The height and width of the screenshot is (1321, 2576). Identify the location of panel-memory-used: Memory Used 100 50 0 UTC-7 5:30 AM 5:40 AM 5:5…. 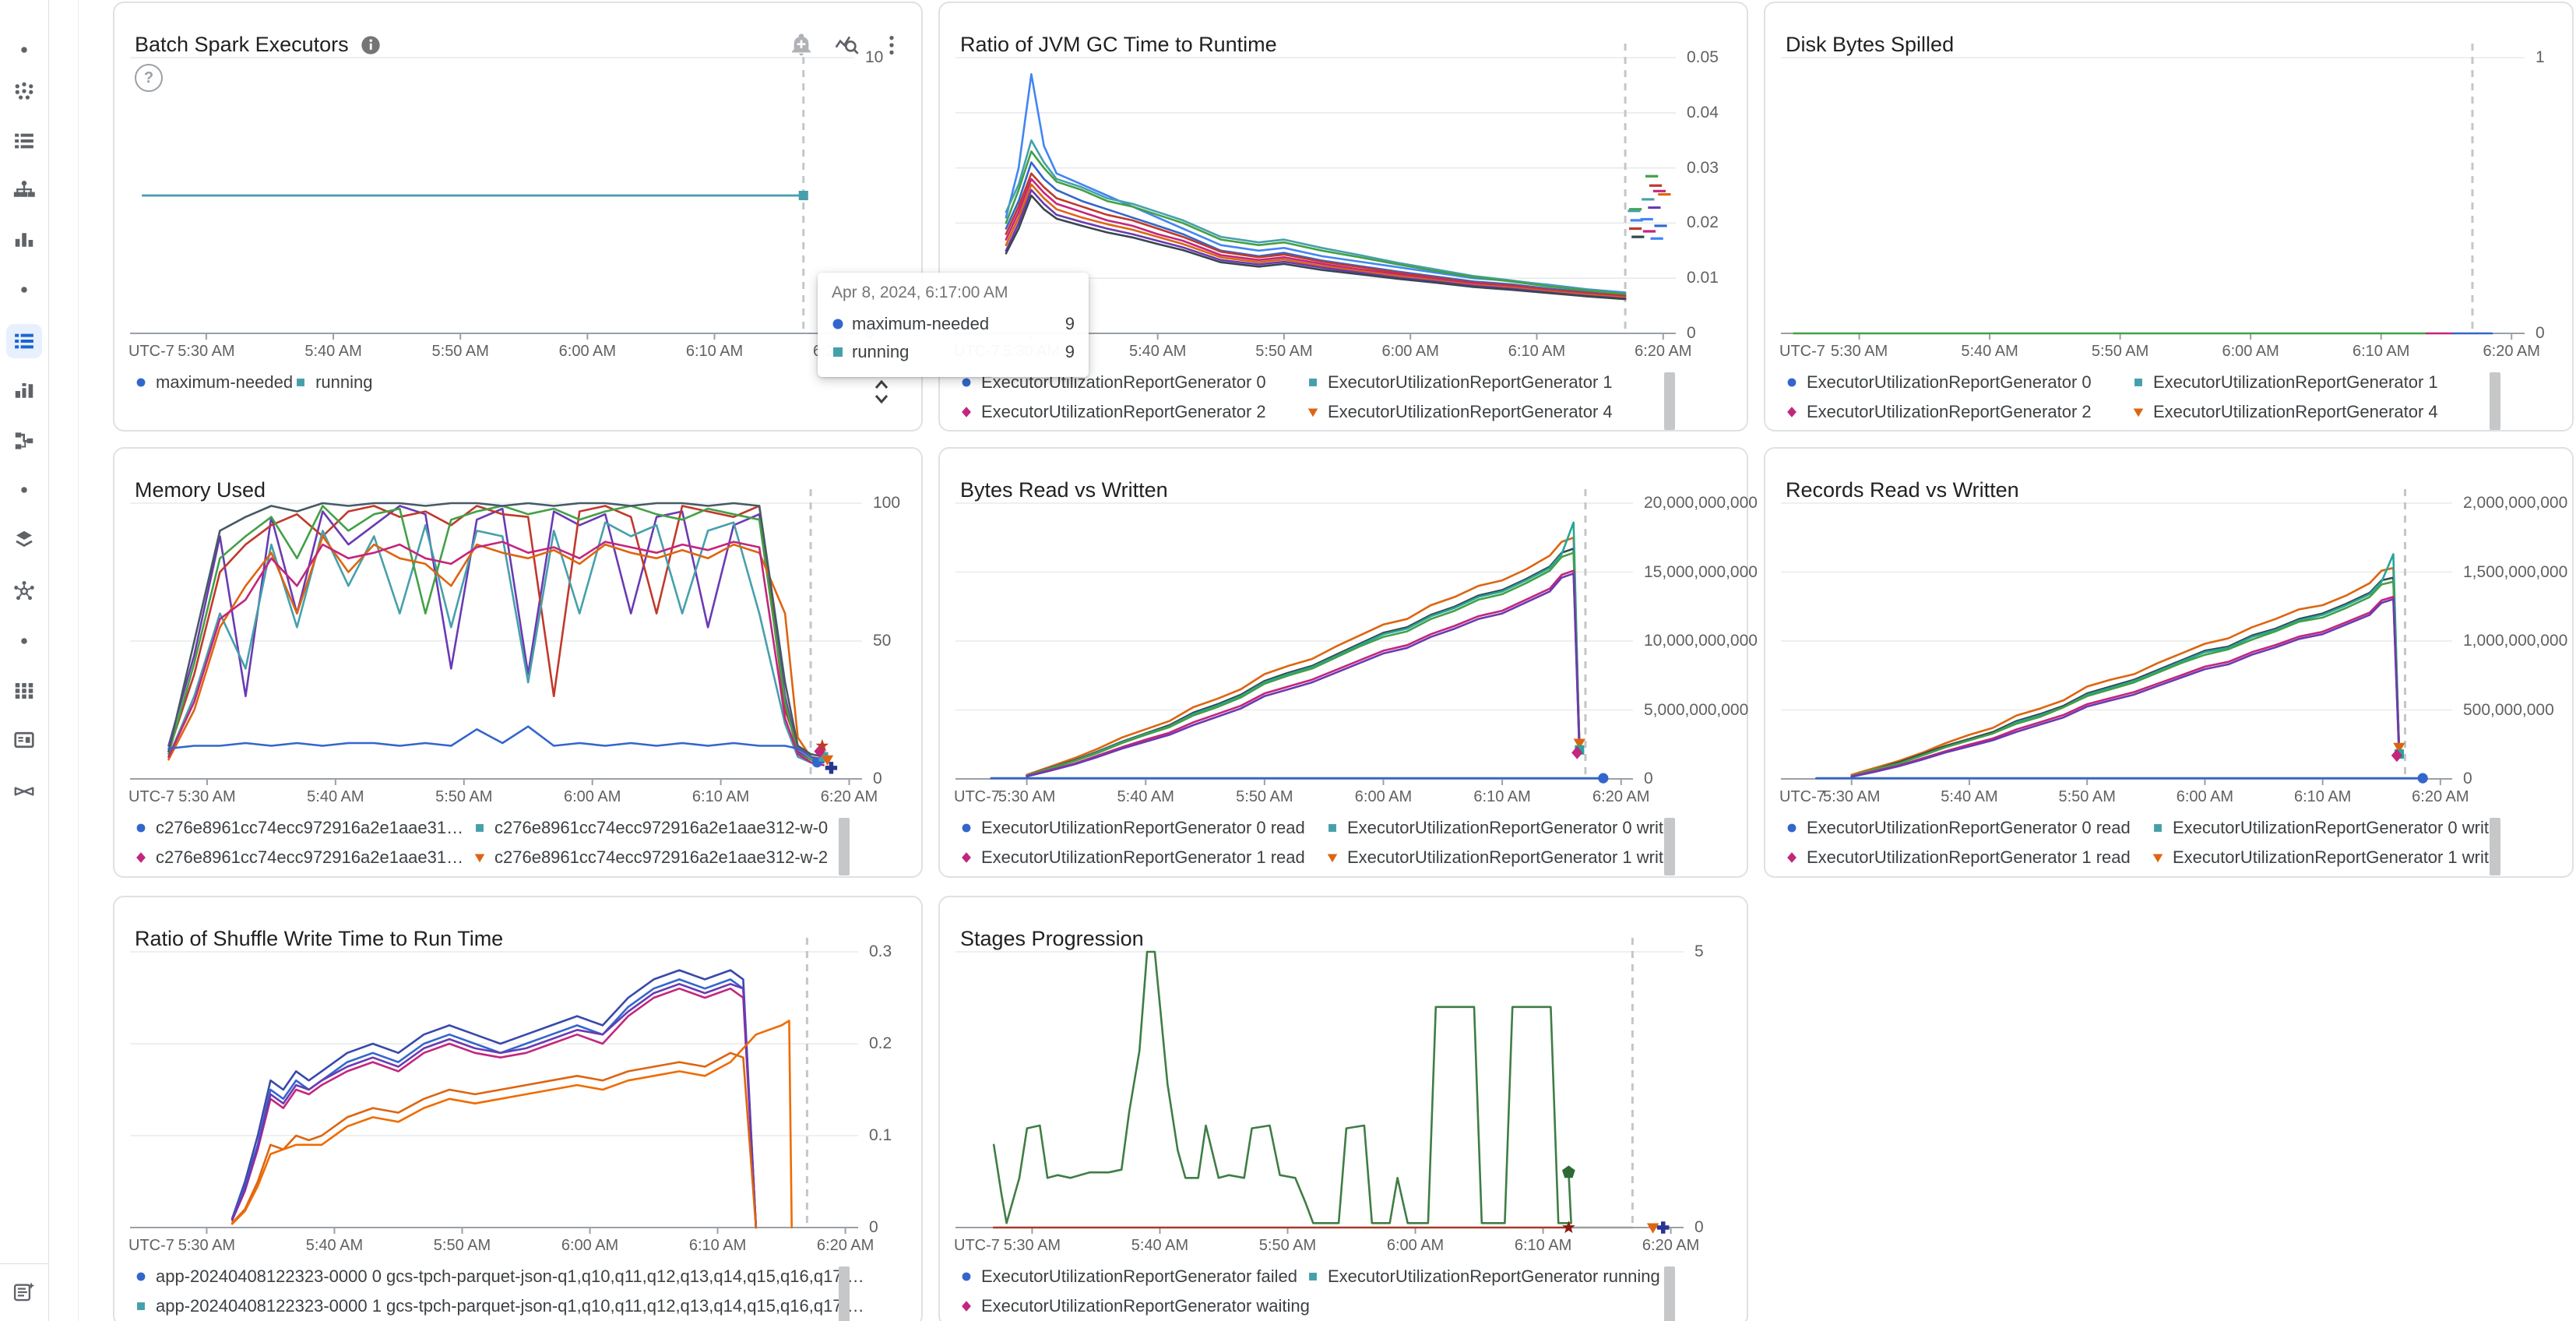
(518, 662).